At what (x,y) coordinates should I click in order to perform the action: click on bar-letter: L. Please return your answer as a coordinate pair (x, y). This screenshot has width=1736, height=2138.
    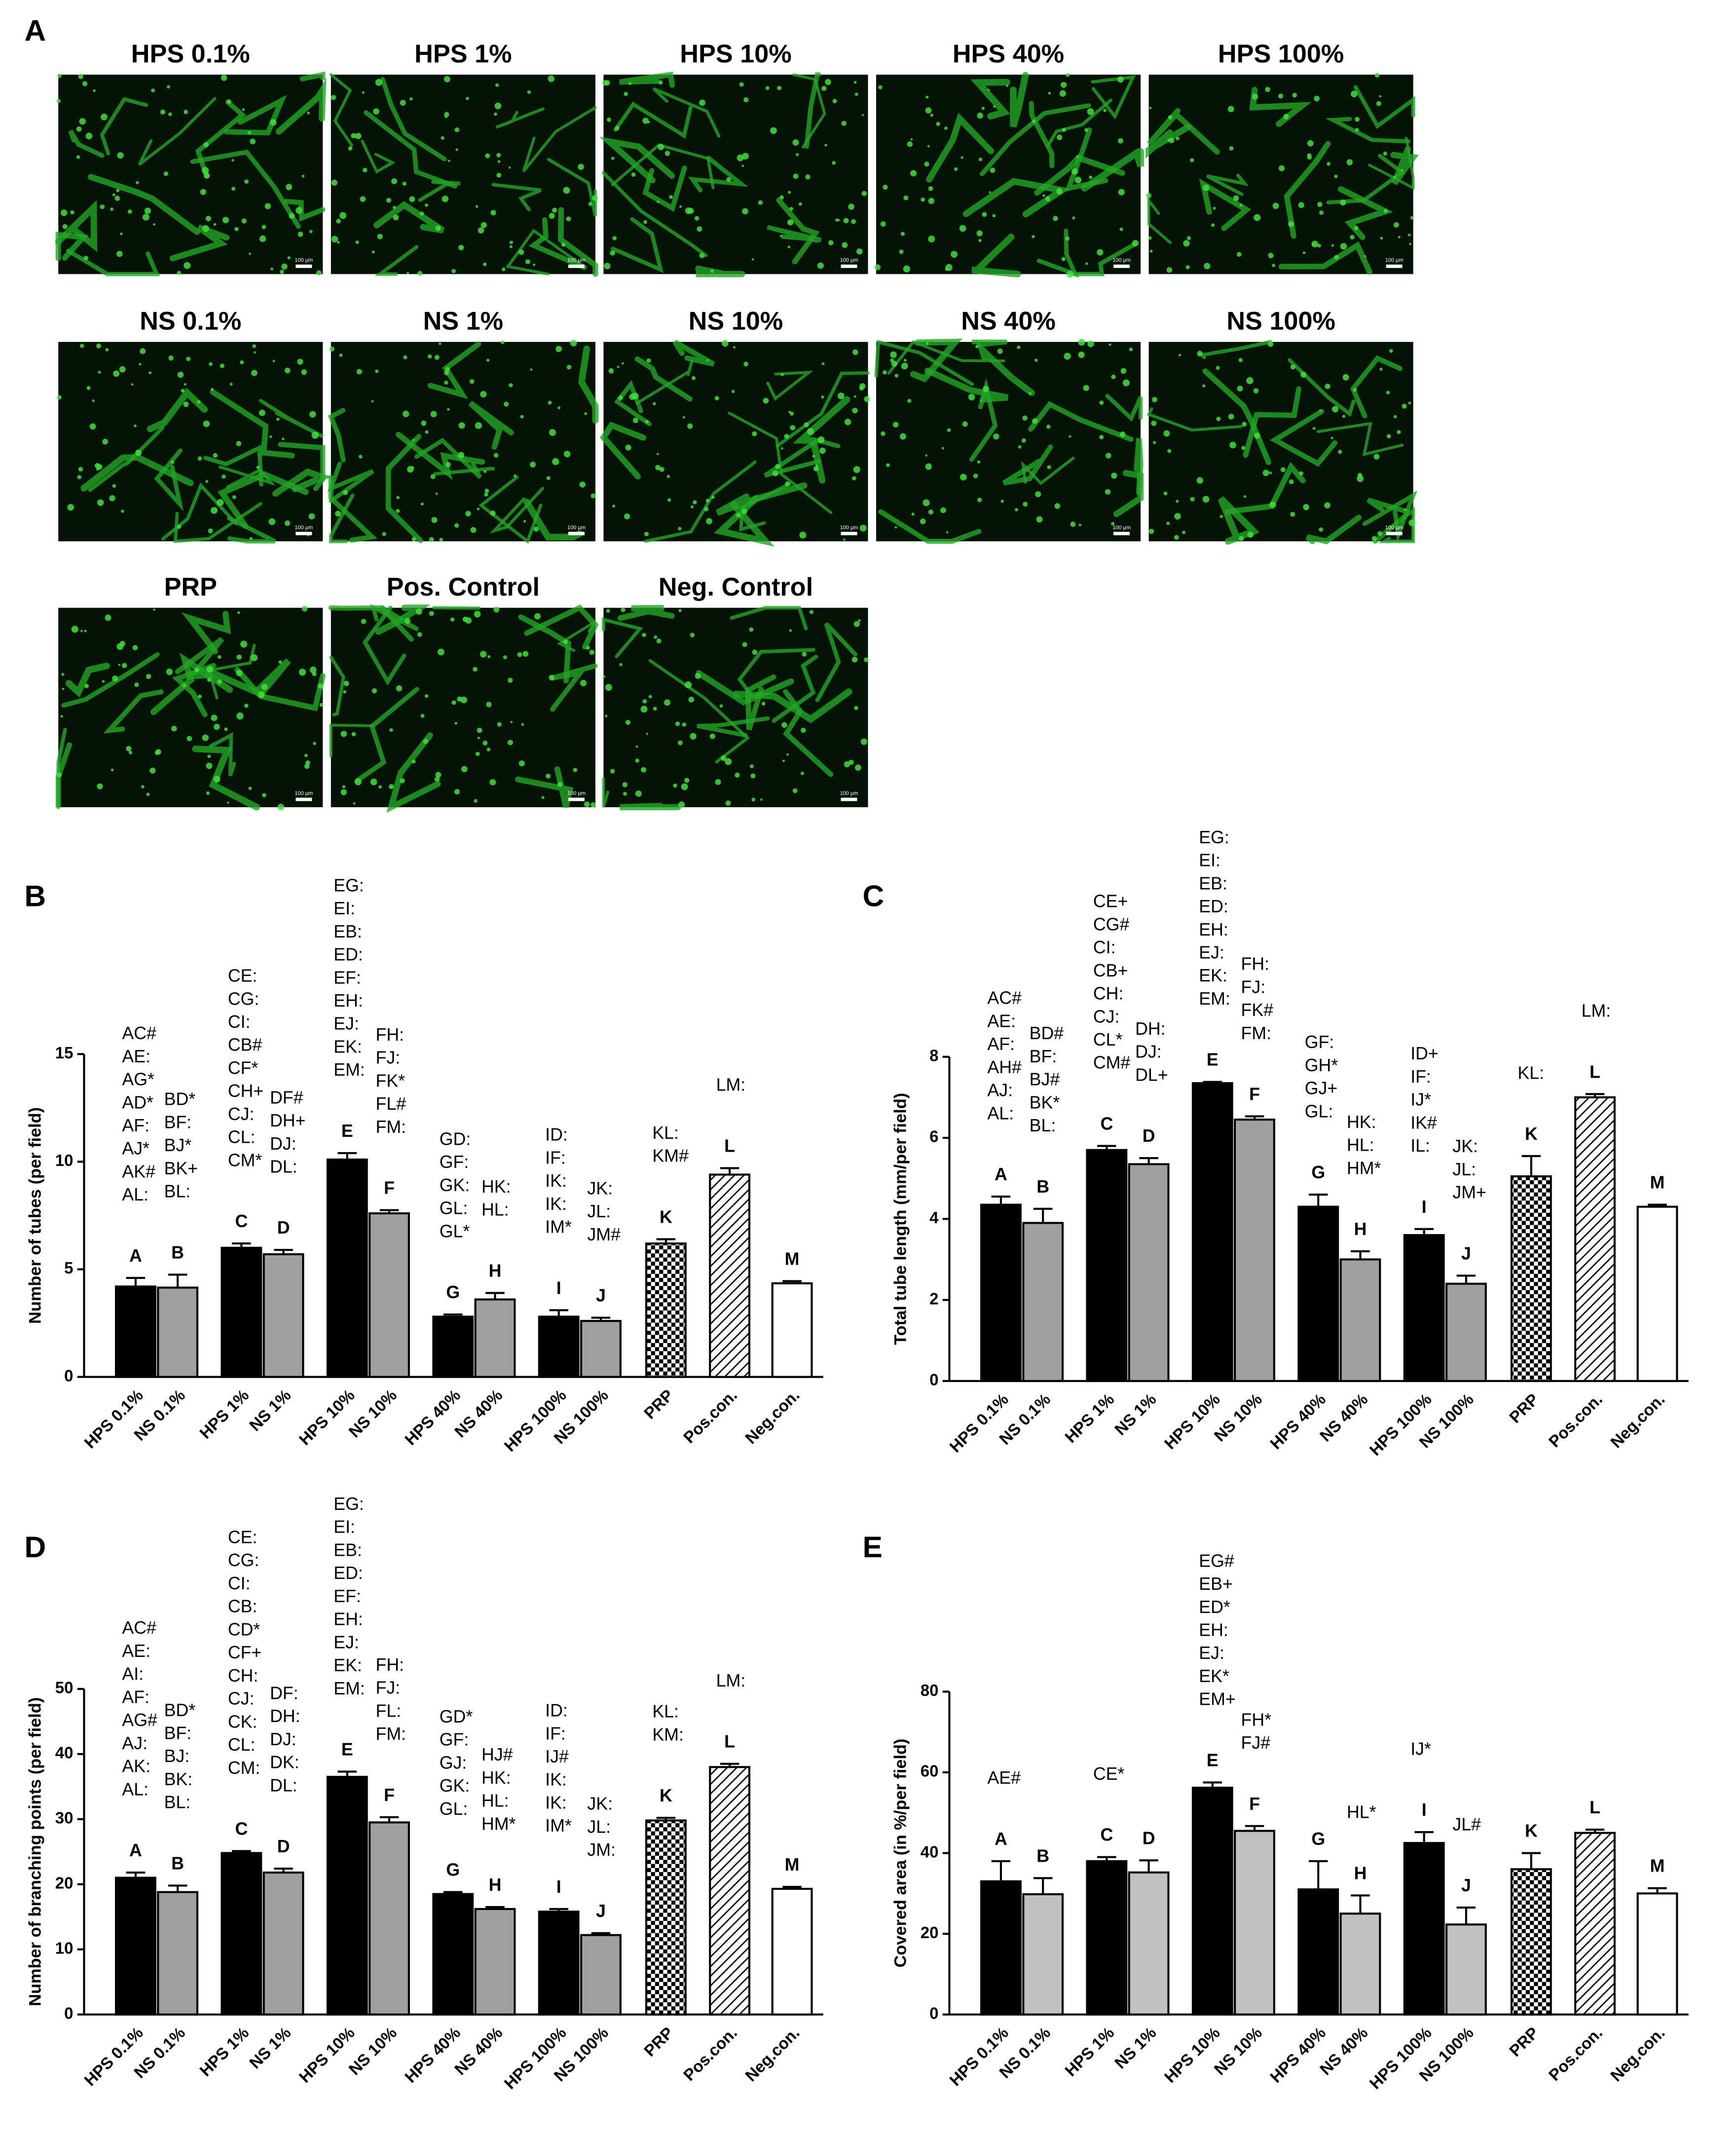
    Looking at the image, I should click on (1595, 1072).